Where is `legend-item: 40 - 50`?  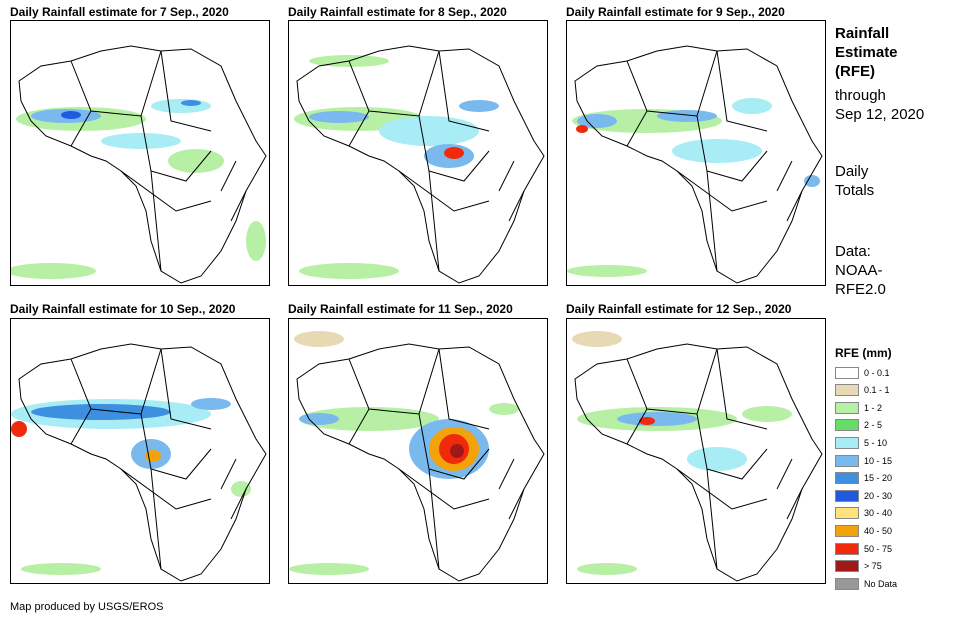
legend-item: 40 - 50 is located at coordinates (863, 530).